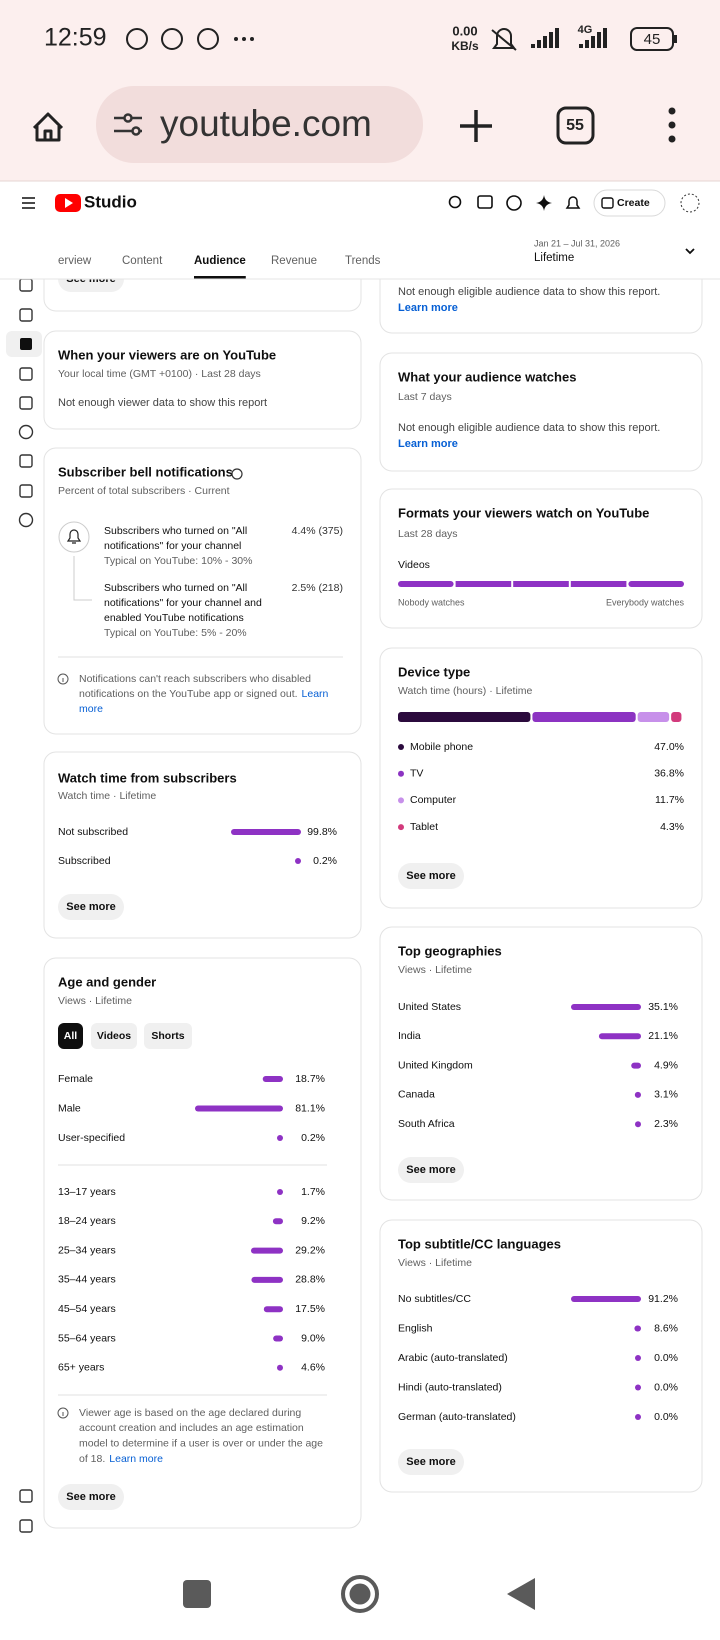 The height and width of the screenshot is (1640, 720). Describe the element at coordinates (415, 1328) in the screenshot. I see `row-label: English` at that location.